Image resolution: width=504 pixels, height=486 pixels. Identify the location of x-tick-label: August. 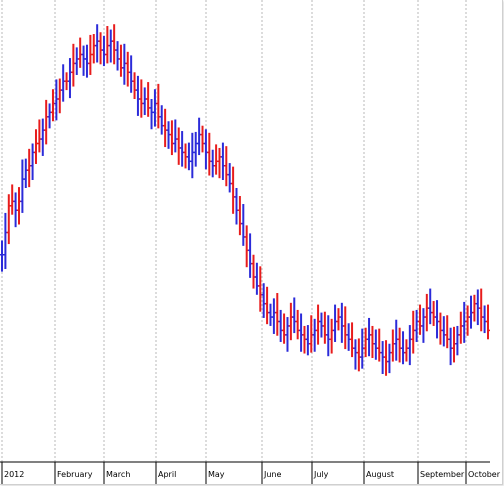
(380, 474).